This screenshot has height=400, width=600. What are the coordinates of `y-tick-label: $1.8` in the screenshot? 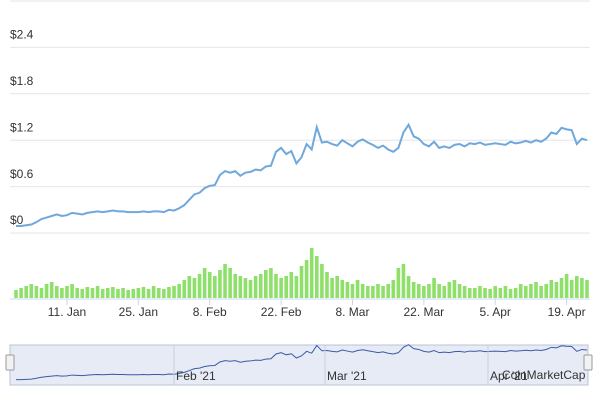 It's located at (22, 81).